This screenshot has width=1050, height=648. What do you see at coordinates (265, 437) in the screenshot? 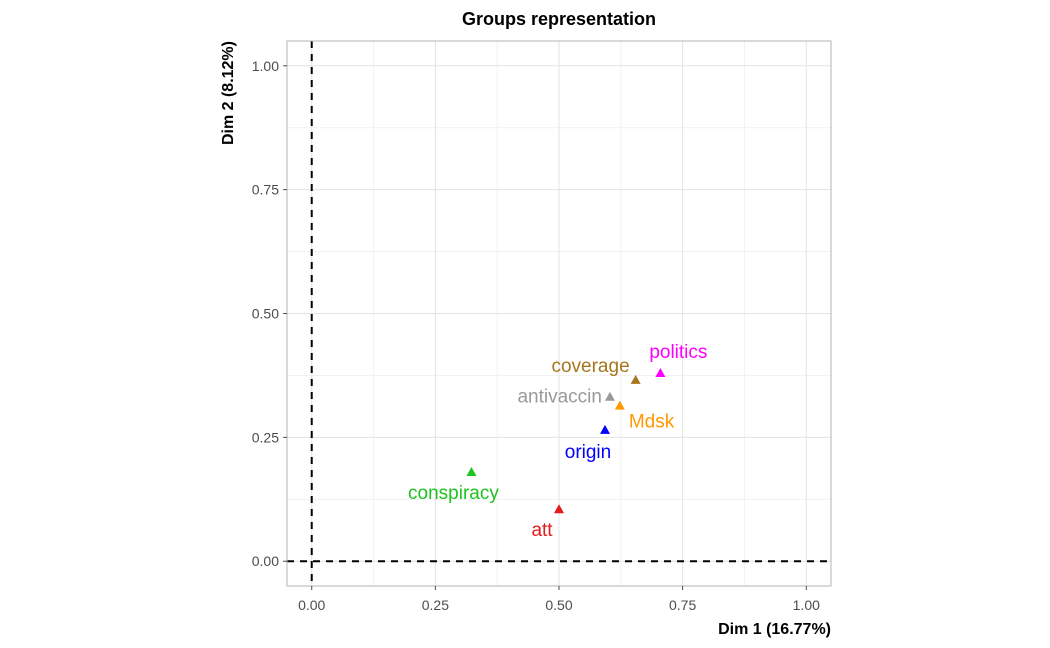
I see `y-tick-label: 0.25` at bounding box center [265, 437].